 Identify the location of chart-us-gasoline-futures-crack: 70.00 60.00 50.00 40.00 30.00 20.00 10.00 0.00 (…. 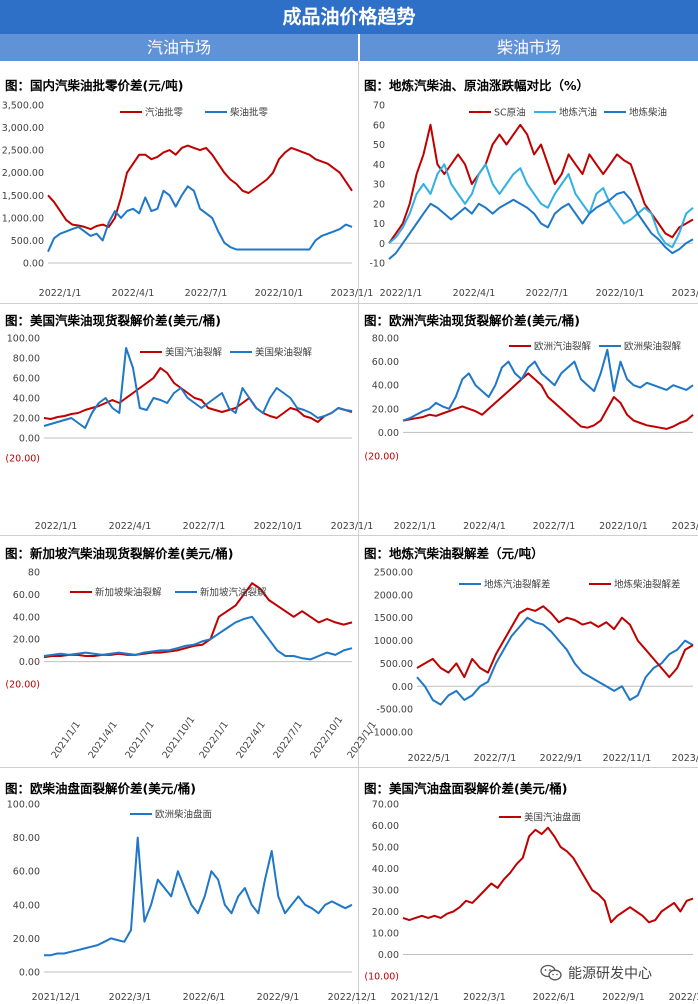
(531, 902).